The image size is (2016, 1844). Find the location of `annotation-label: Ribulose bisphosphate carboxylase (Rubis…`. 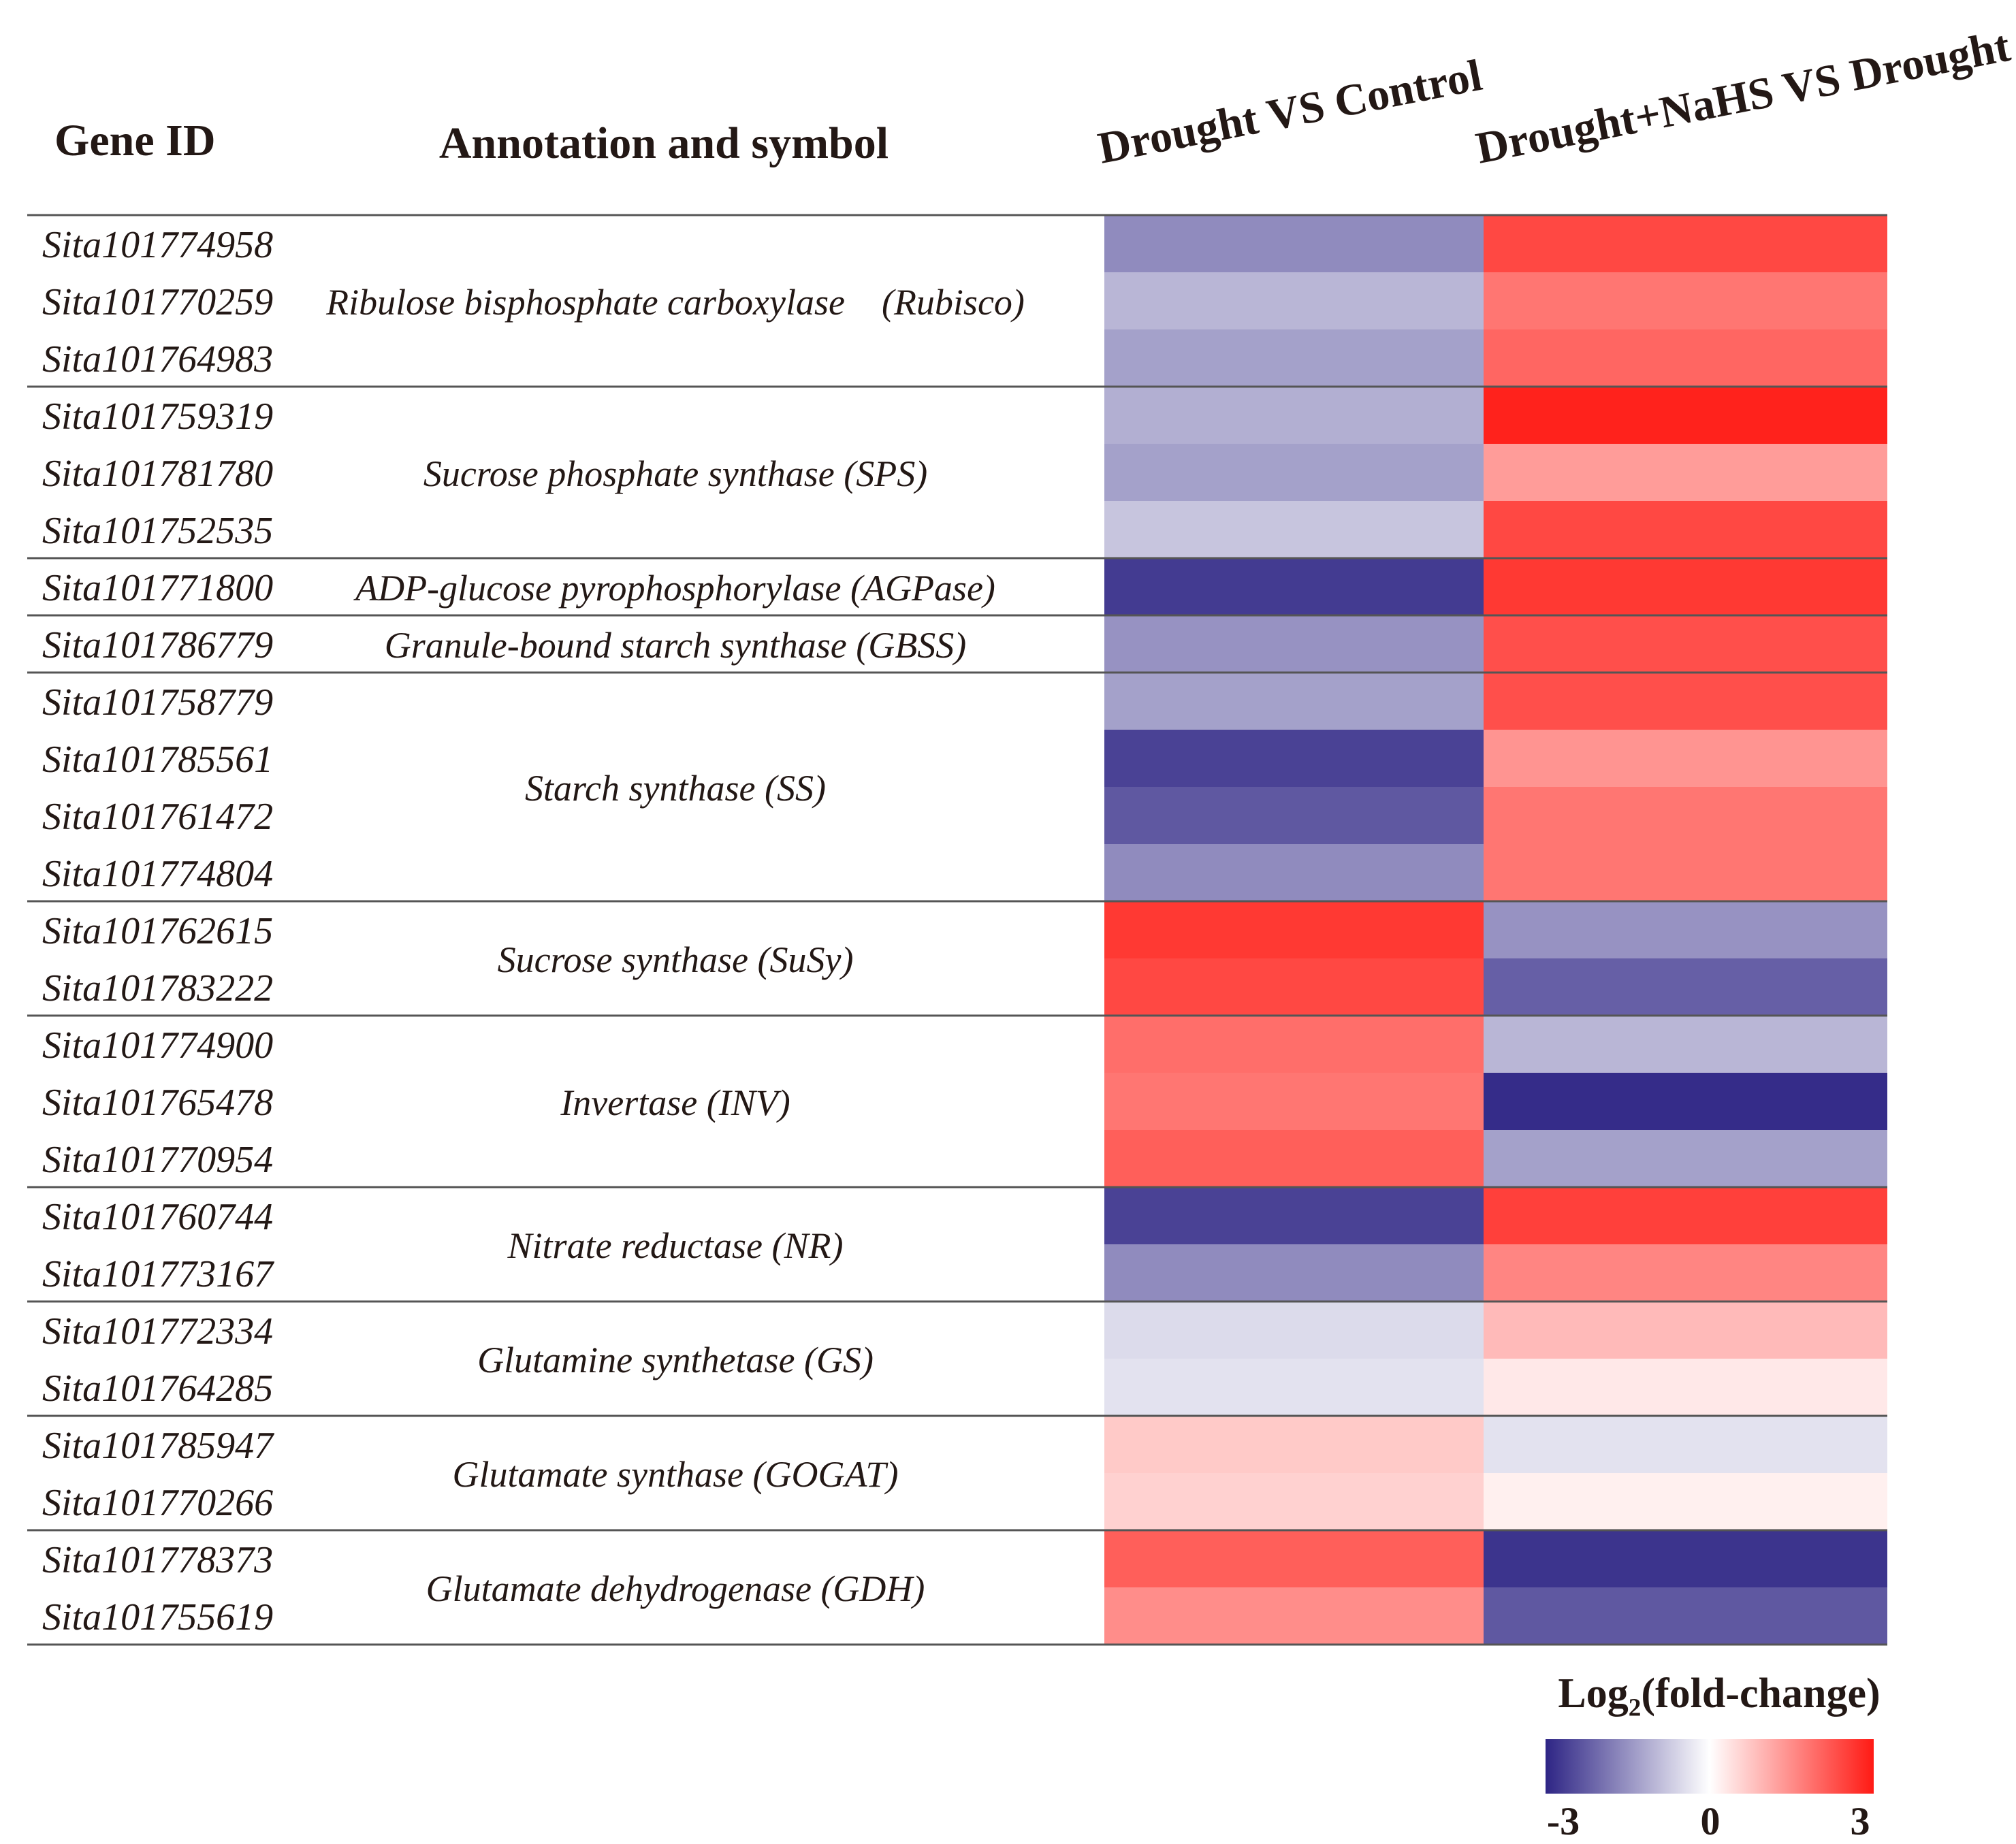

annotation-label: Ribulose bisphosphate carboxylase (Rubis… is located at coordinates (675, 302).